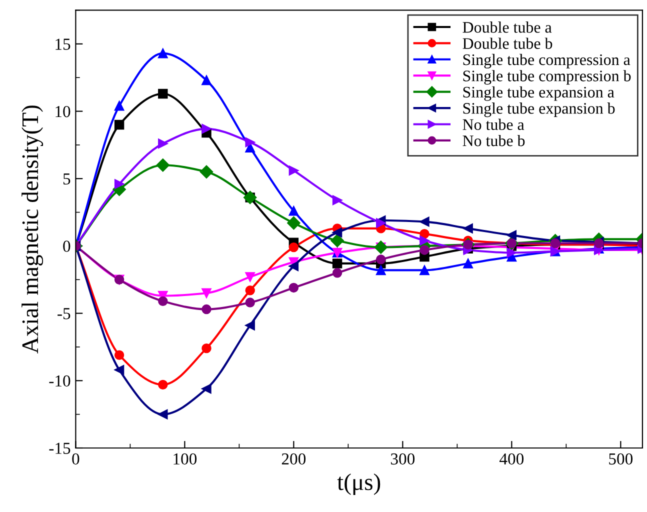 The width and height of the screenshot is (647, 512). Describe the element at coordinates (185, 459) in the screenshot. I see `x-tick-label: 100` at that location.